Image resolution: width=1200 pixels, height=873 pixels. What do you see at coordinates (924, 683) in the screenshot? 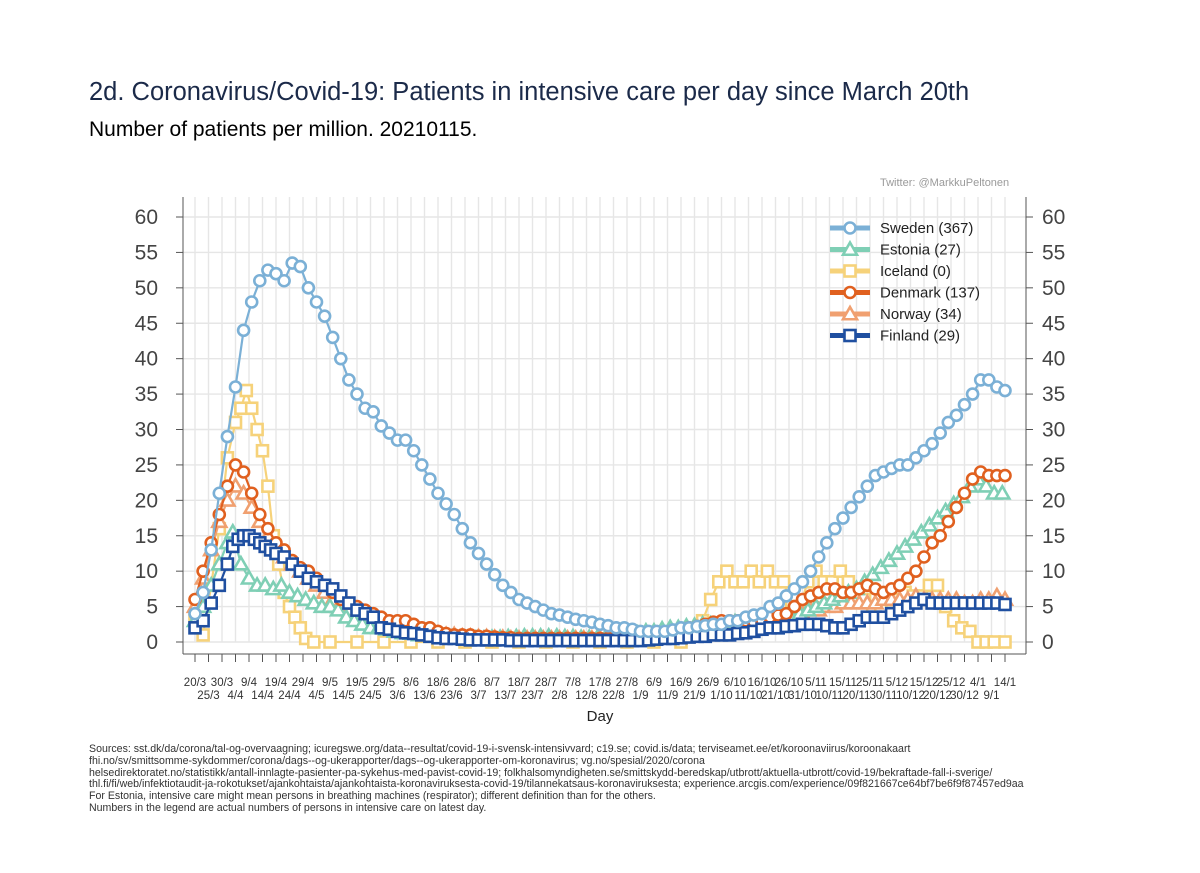
I see `x-tick-label: 15/12` at bounding box center [924, 683].